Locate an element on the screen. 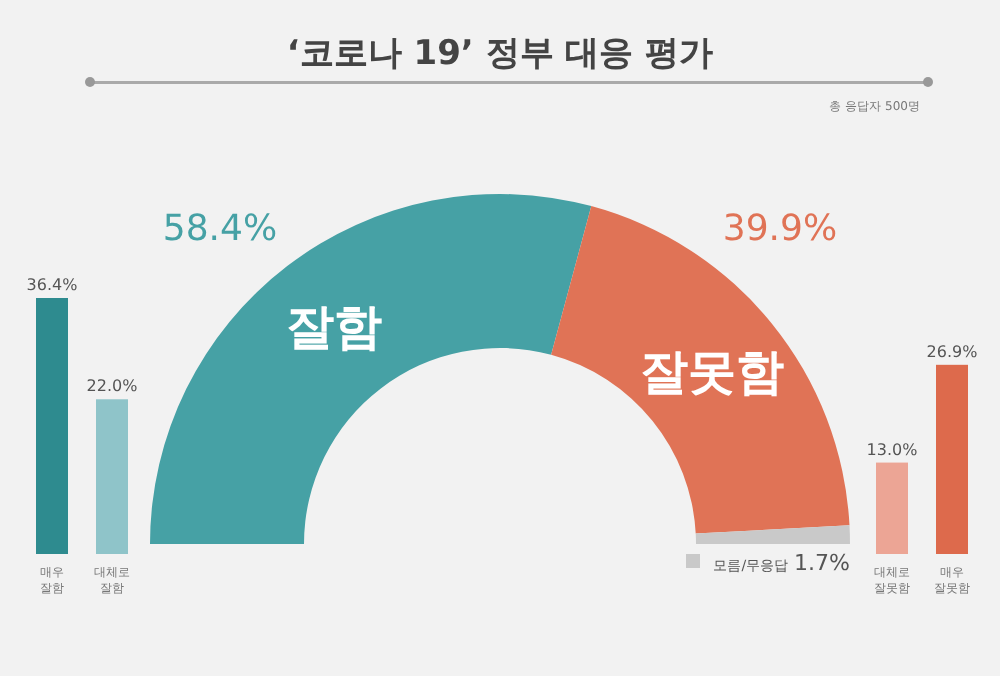 The image size is (1000, 676). data-label: 39.9% is located at coordinates (780, 229).